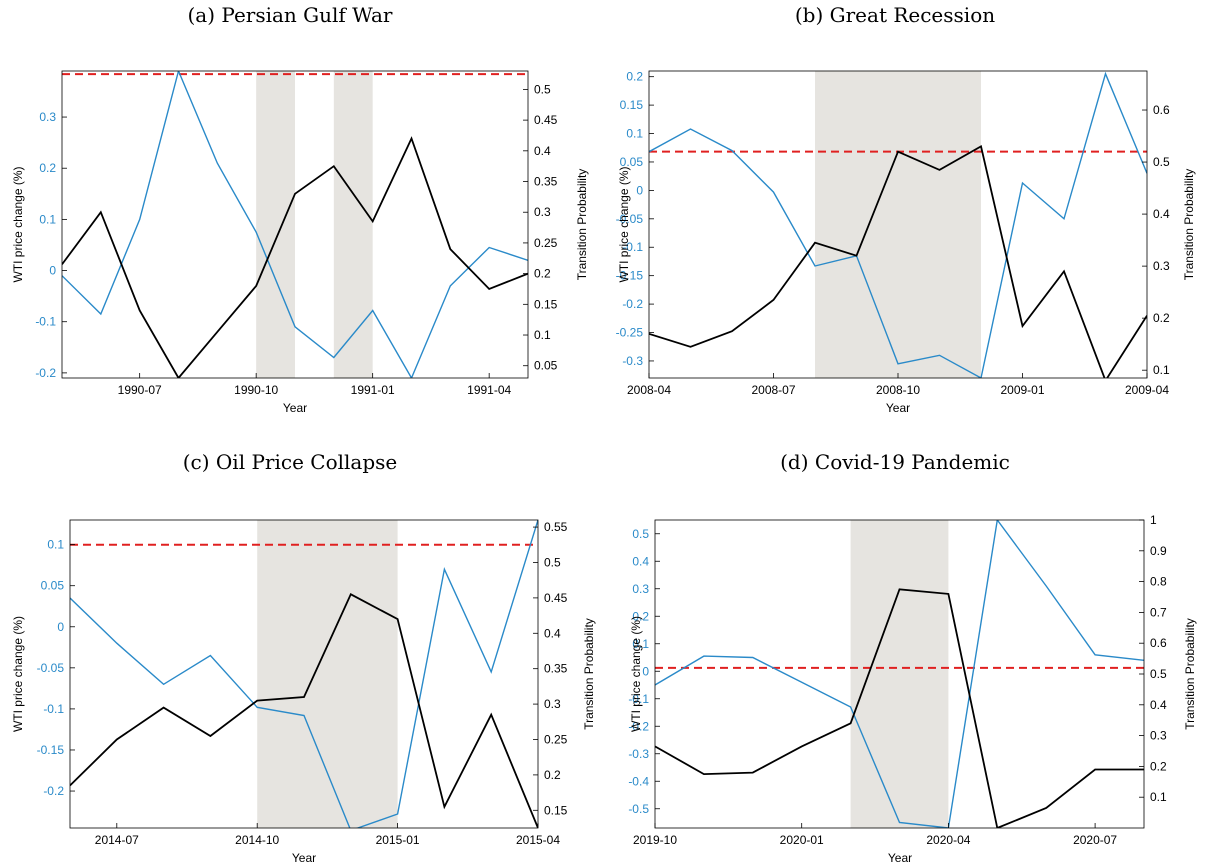 The height and width of the screenshot is (867, 1207). What do you see at coordinates (1158, 612) in the screenshot?
I see `y-tick-label-right: 0.7` at bounding box center [1158, 612].